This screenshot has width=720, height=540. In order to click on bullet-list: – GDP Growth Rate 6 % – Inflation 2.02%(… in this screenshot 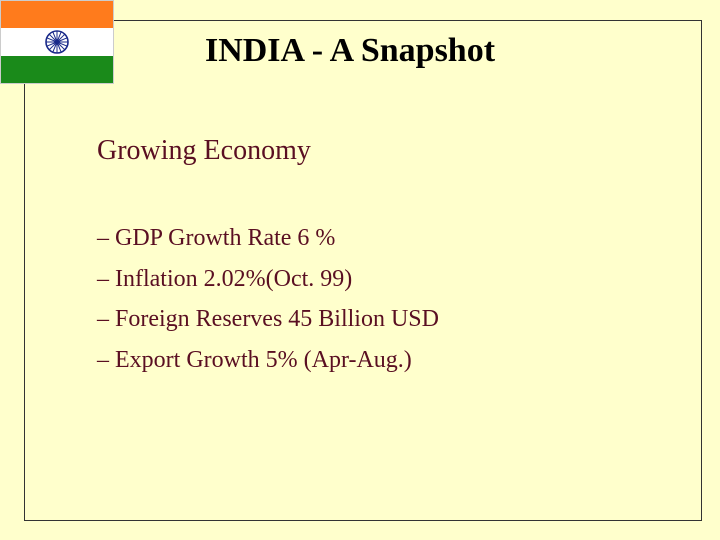, I will do `click(268, 299)`.